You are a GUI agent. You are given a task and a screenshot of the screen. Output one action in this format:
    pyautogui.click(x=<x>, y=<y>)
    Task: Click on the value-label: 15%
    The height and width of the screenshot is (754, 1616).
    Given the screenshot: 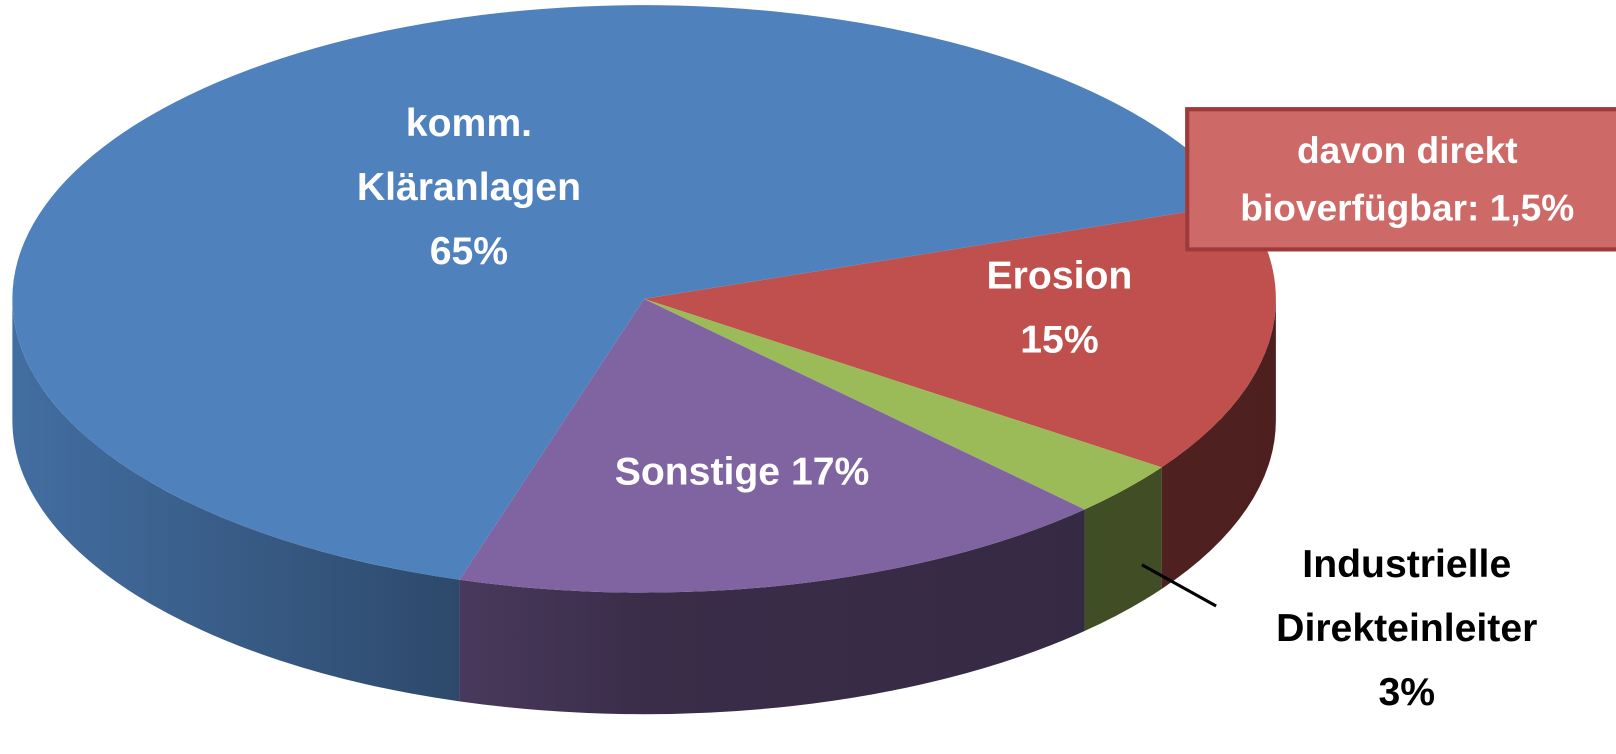 What is the action you would take?
    pyautogui.click(x=1059, y=340)
    